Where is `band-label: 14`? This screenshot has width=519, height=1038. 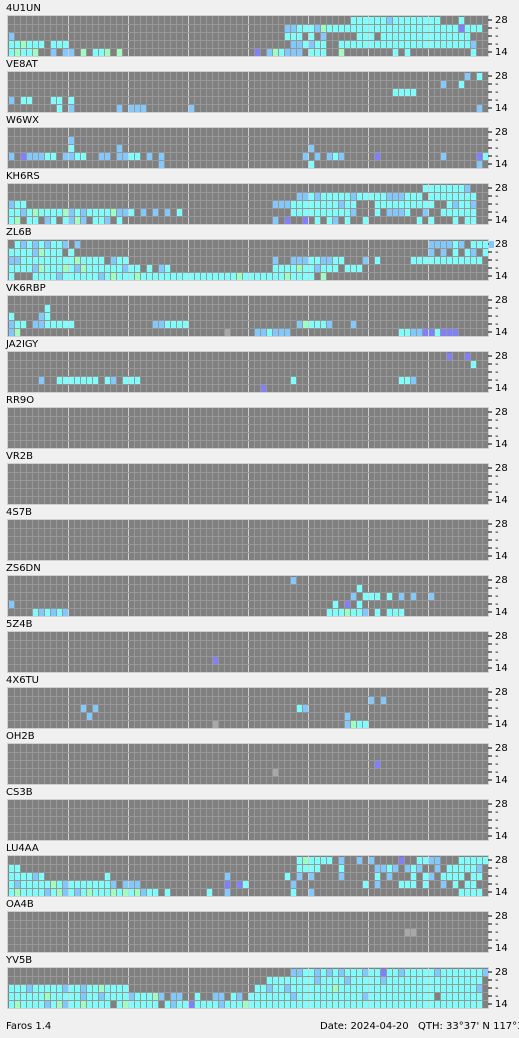 band-label: 14 is located at coordinates (501, 724).